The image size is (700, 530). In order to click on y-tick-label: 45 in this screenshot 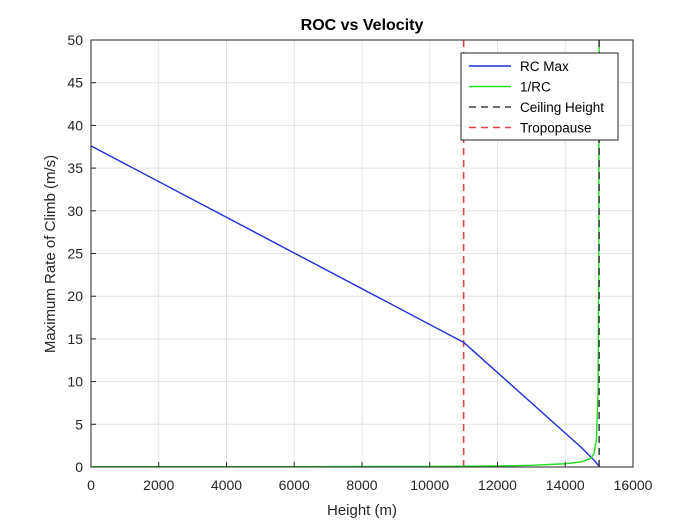, I will do `click(75, 83)`.